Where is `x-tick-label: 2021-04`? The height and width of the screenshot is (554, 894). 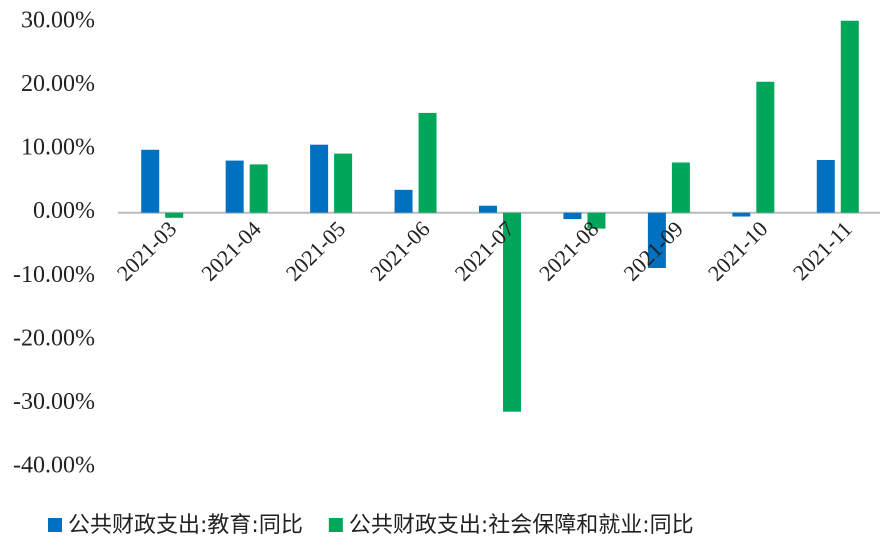 x-tick-label: 2021-04 is located at coordinates (231, 251).